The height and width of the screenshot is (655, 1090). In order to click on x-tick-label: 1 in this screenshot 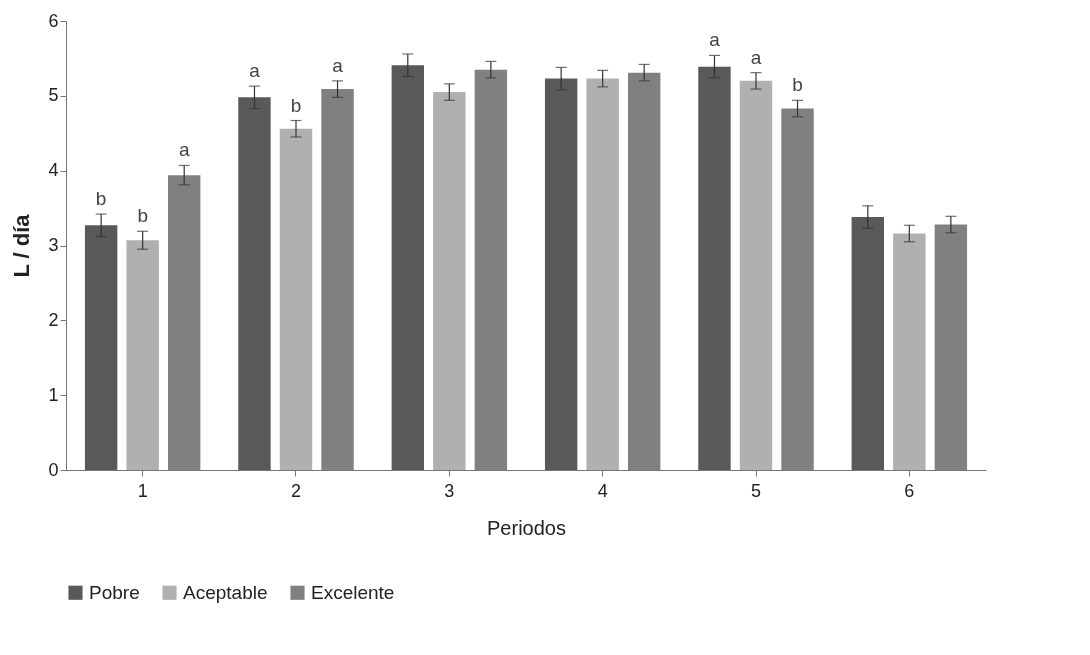, I will do `click(142, 490)`.